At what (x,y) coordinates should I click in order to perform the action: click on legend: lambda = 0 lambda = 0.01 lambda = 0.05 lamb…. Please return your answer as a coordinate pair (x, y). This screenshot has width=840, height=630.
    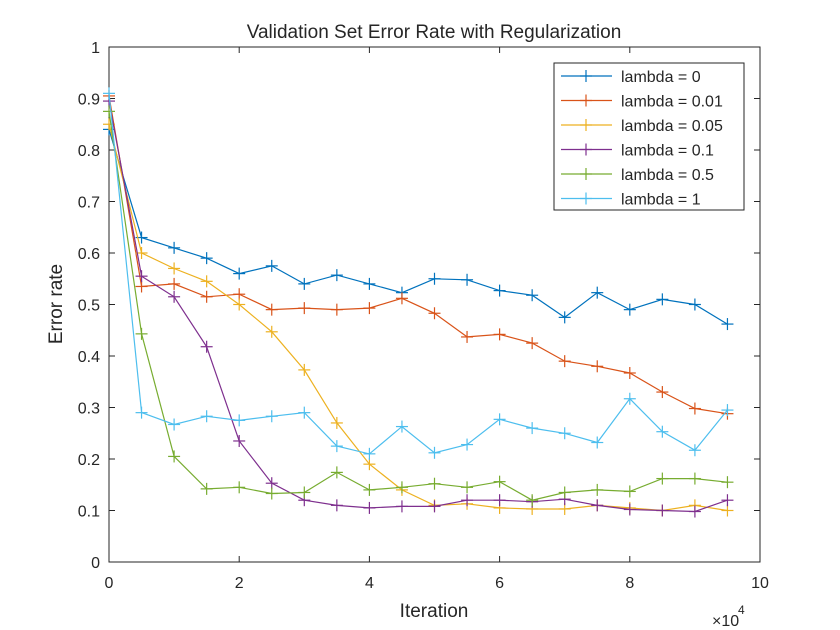
    Looking at the image, I should click on (649, 136).